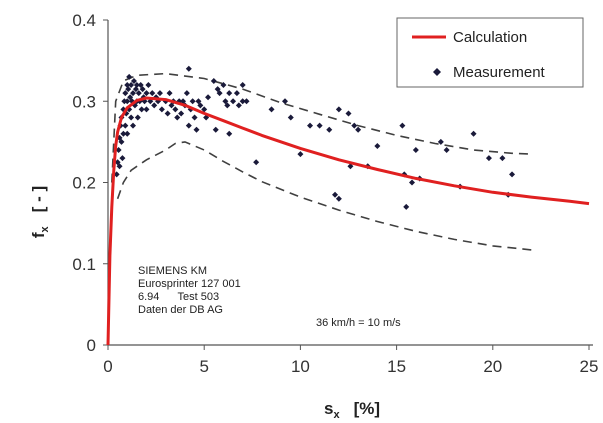 This screenshot has height=423, width=603. What do you see at coordinates (492, 366) in the screenshot?
I see `x-tick-label: 20` at bounding box center [492, 366].